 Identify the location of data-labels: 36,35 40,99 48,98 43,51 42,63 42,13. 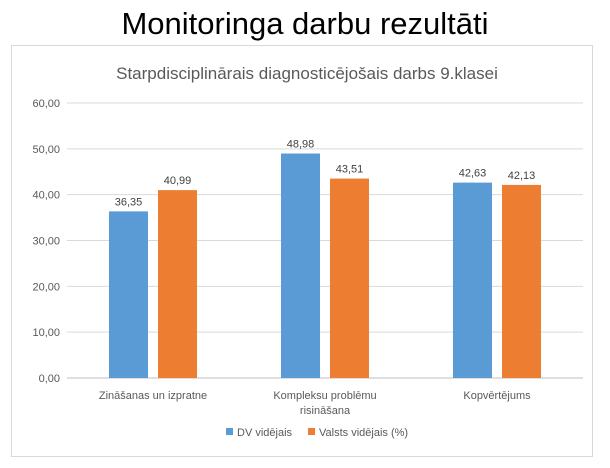
(325, 174).